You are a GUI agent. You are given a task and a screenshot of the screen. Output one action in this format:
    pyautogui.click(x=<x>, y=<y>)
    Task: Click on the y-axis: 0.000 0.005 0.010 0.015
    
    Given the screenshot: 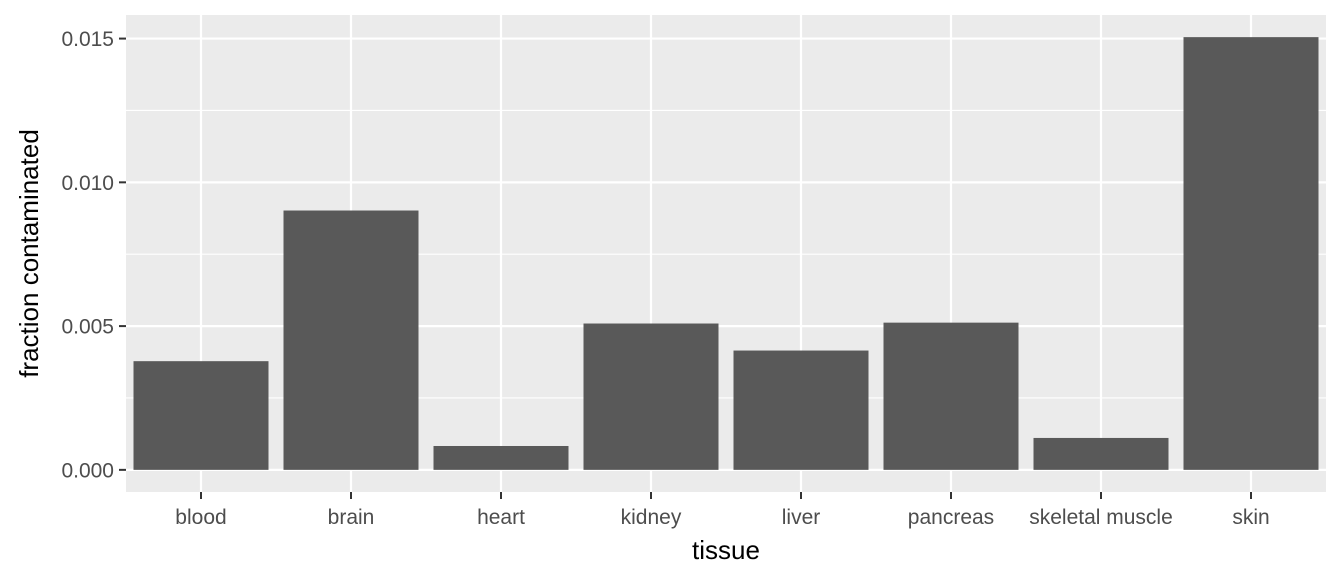 What is the action you would take?
    pyautogui.click(x=93, y=255)
    